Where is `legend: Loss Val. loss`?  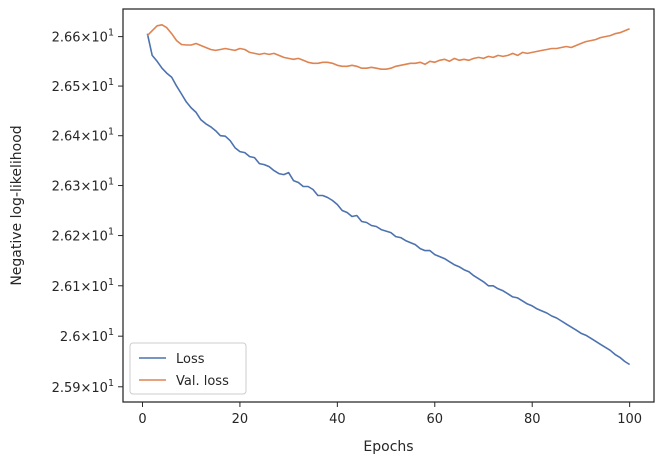 legend: Loss Val. loss is located at coordinates (188, 368).